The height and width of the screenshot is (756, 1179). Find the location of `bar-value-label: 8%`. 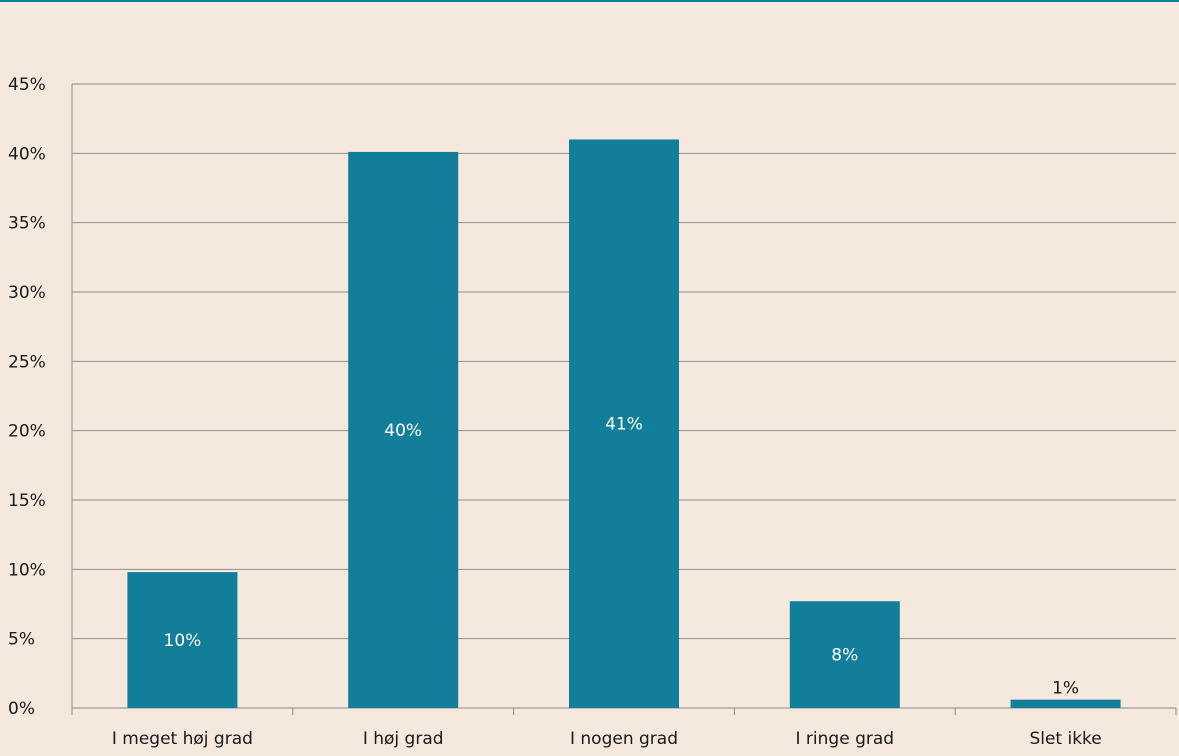

bar-value-label: 8% is located at coordinates (844, 656).